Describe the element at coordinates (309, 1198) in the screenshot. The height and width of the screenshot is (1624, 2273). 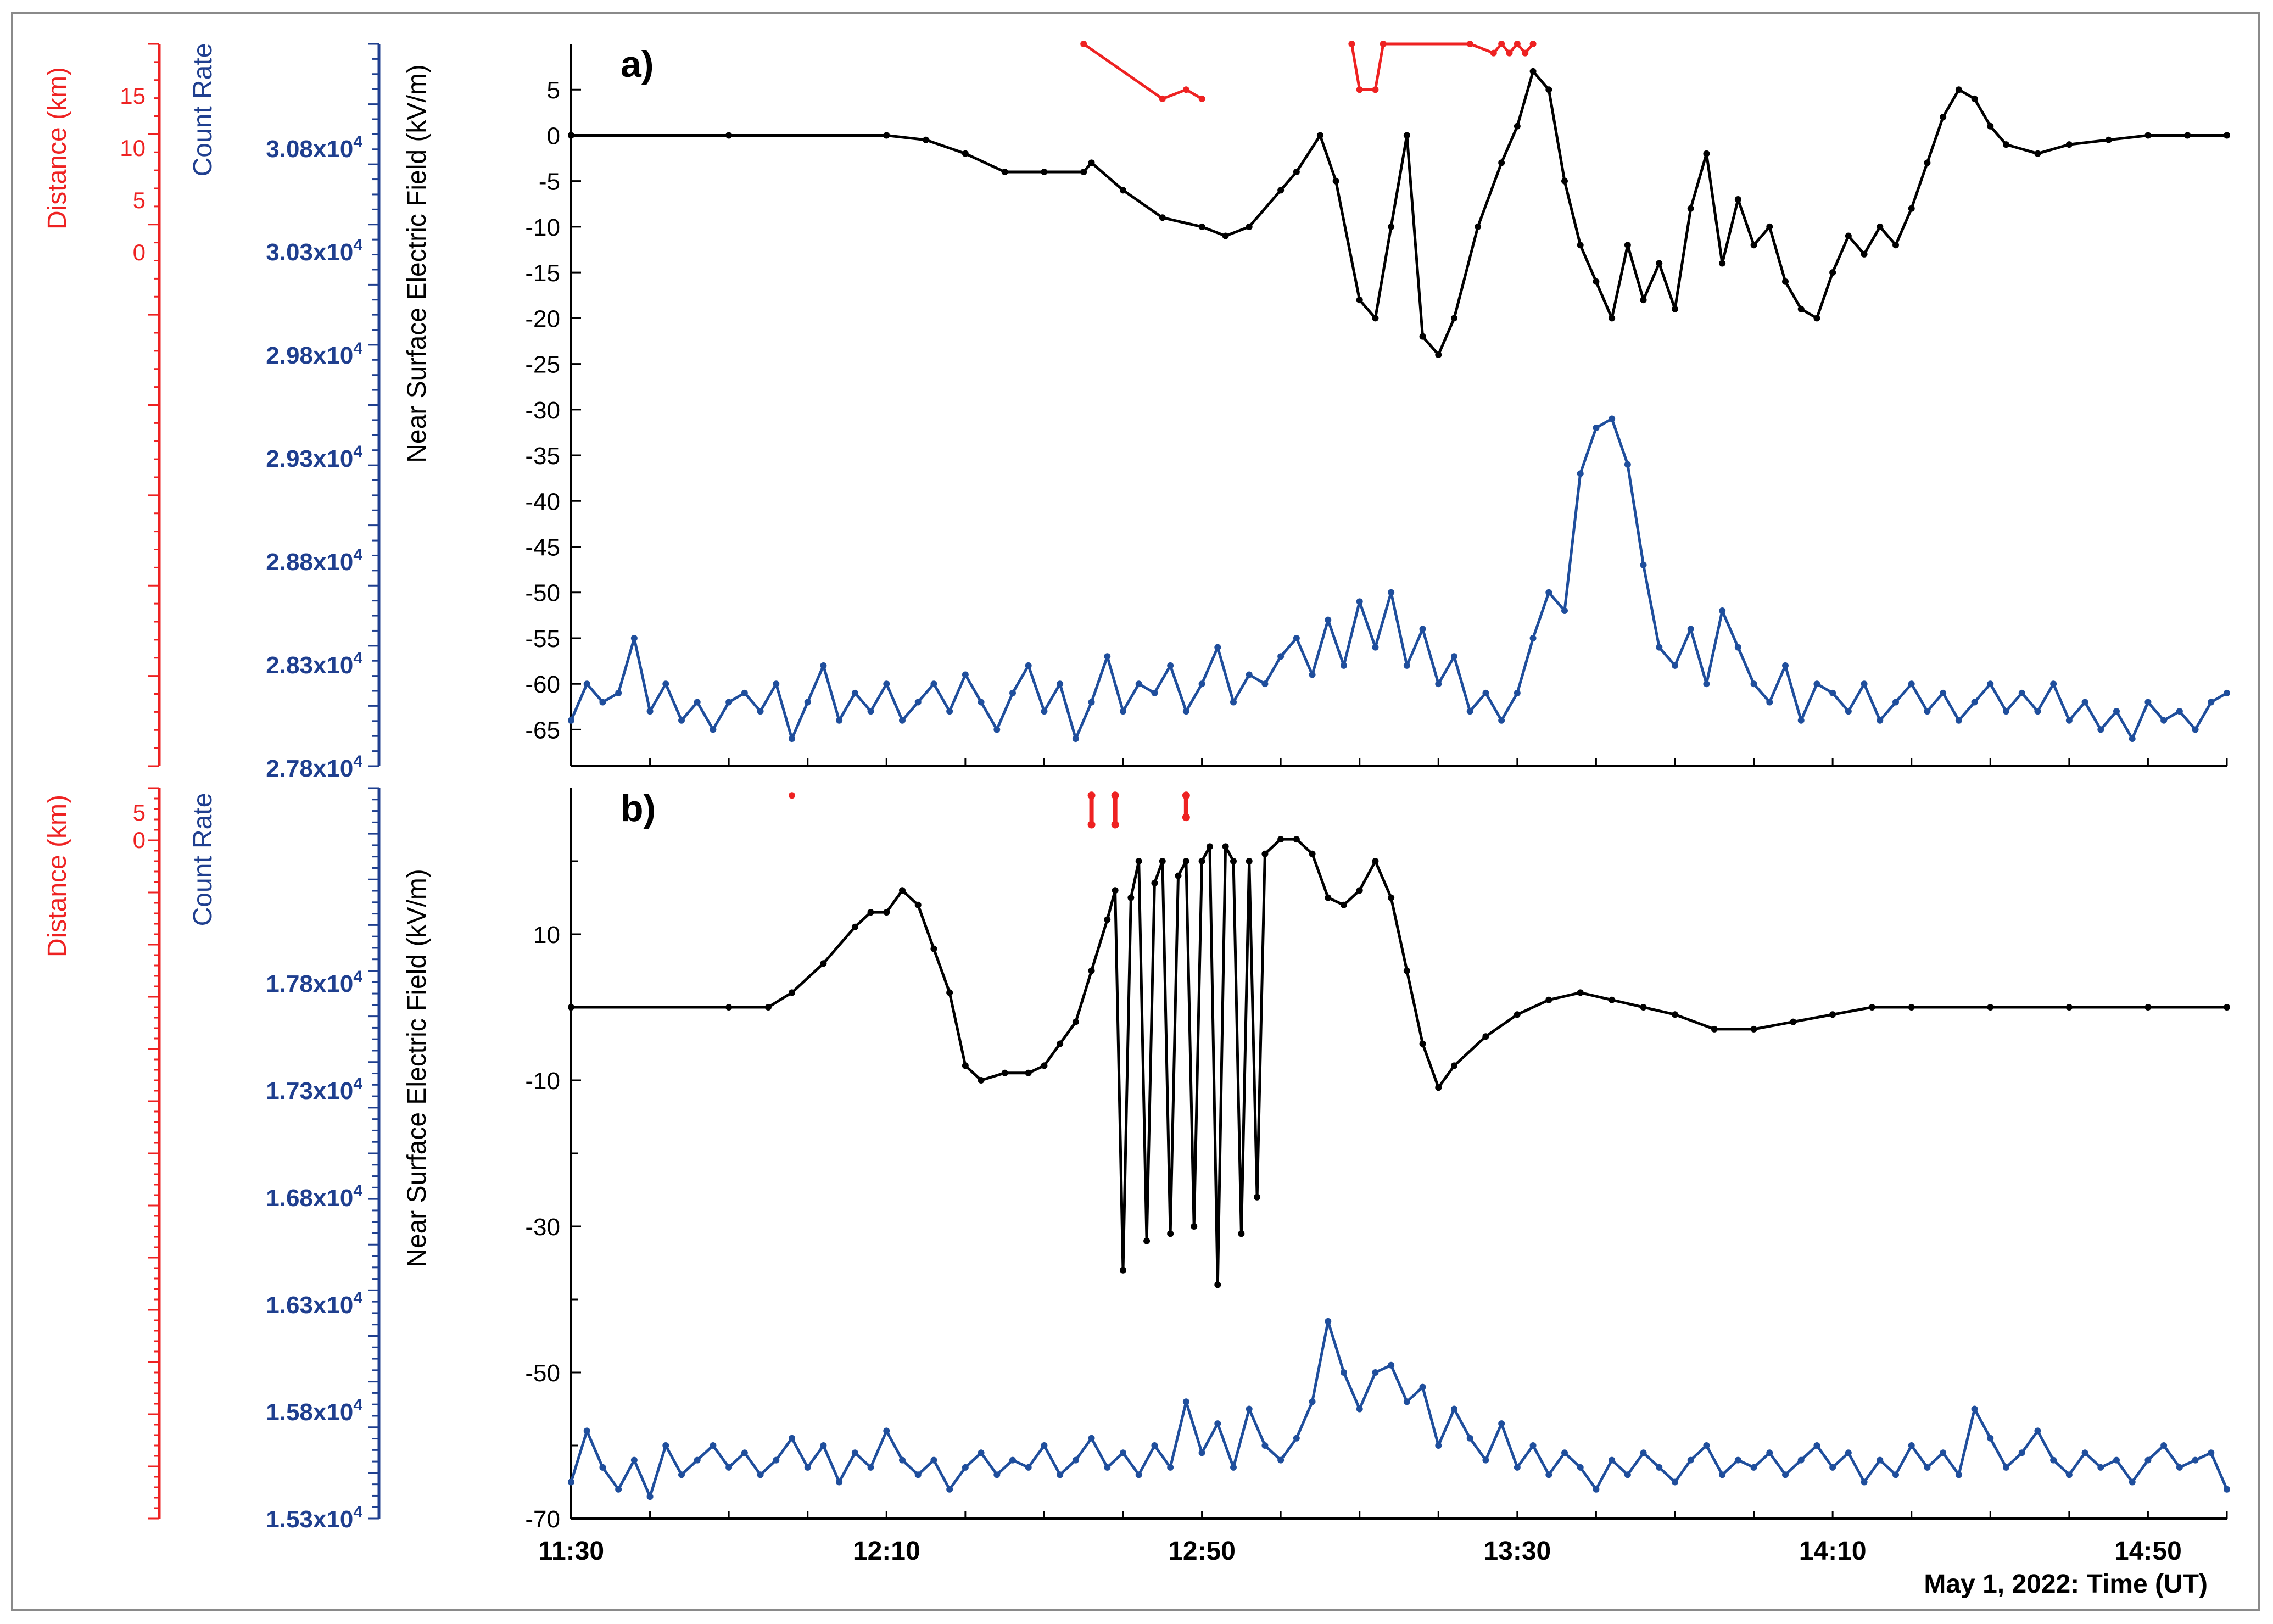
I see `count-tick-mantissa: 1.68x10` at that location.